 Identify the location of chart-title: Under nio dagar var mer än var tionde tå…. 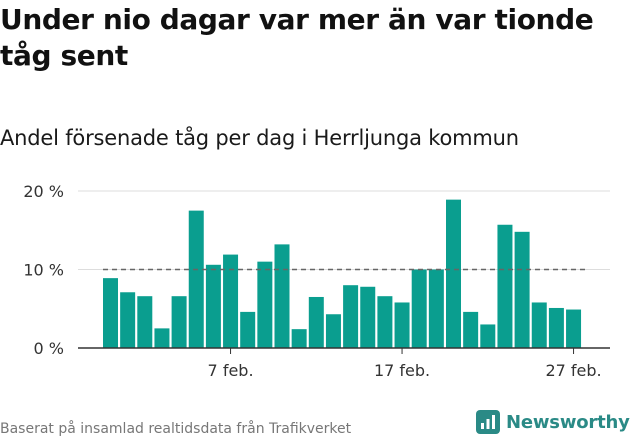
(297, 37).